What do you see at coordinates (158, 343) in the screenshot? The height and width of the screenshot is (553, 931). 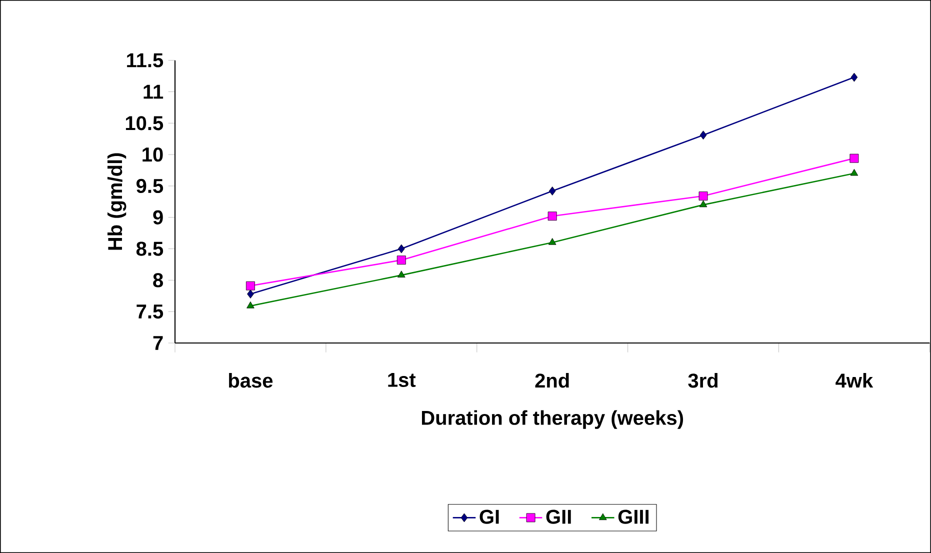 I see `y-tick-label: 7` at bounding box center [158, 343].